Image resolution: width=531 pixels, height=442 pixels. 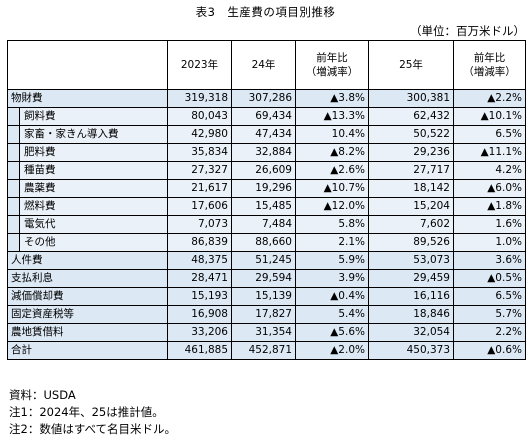 What do you see at coordinates (411, 296) in the screenshot?
I see `cell-25: 16,116` at bounding box center [411, 296].